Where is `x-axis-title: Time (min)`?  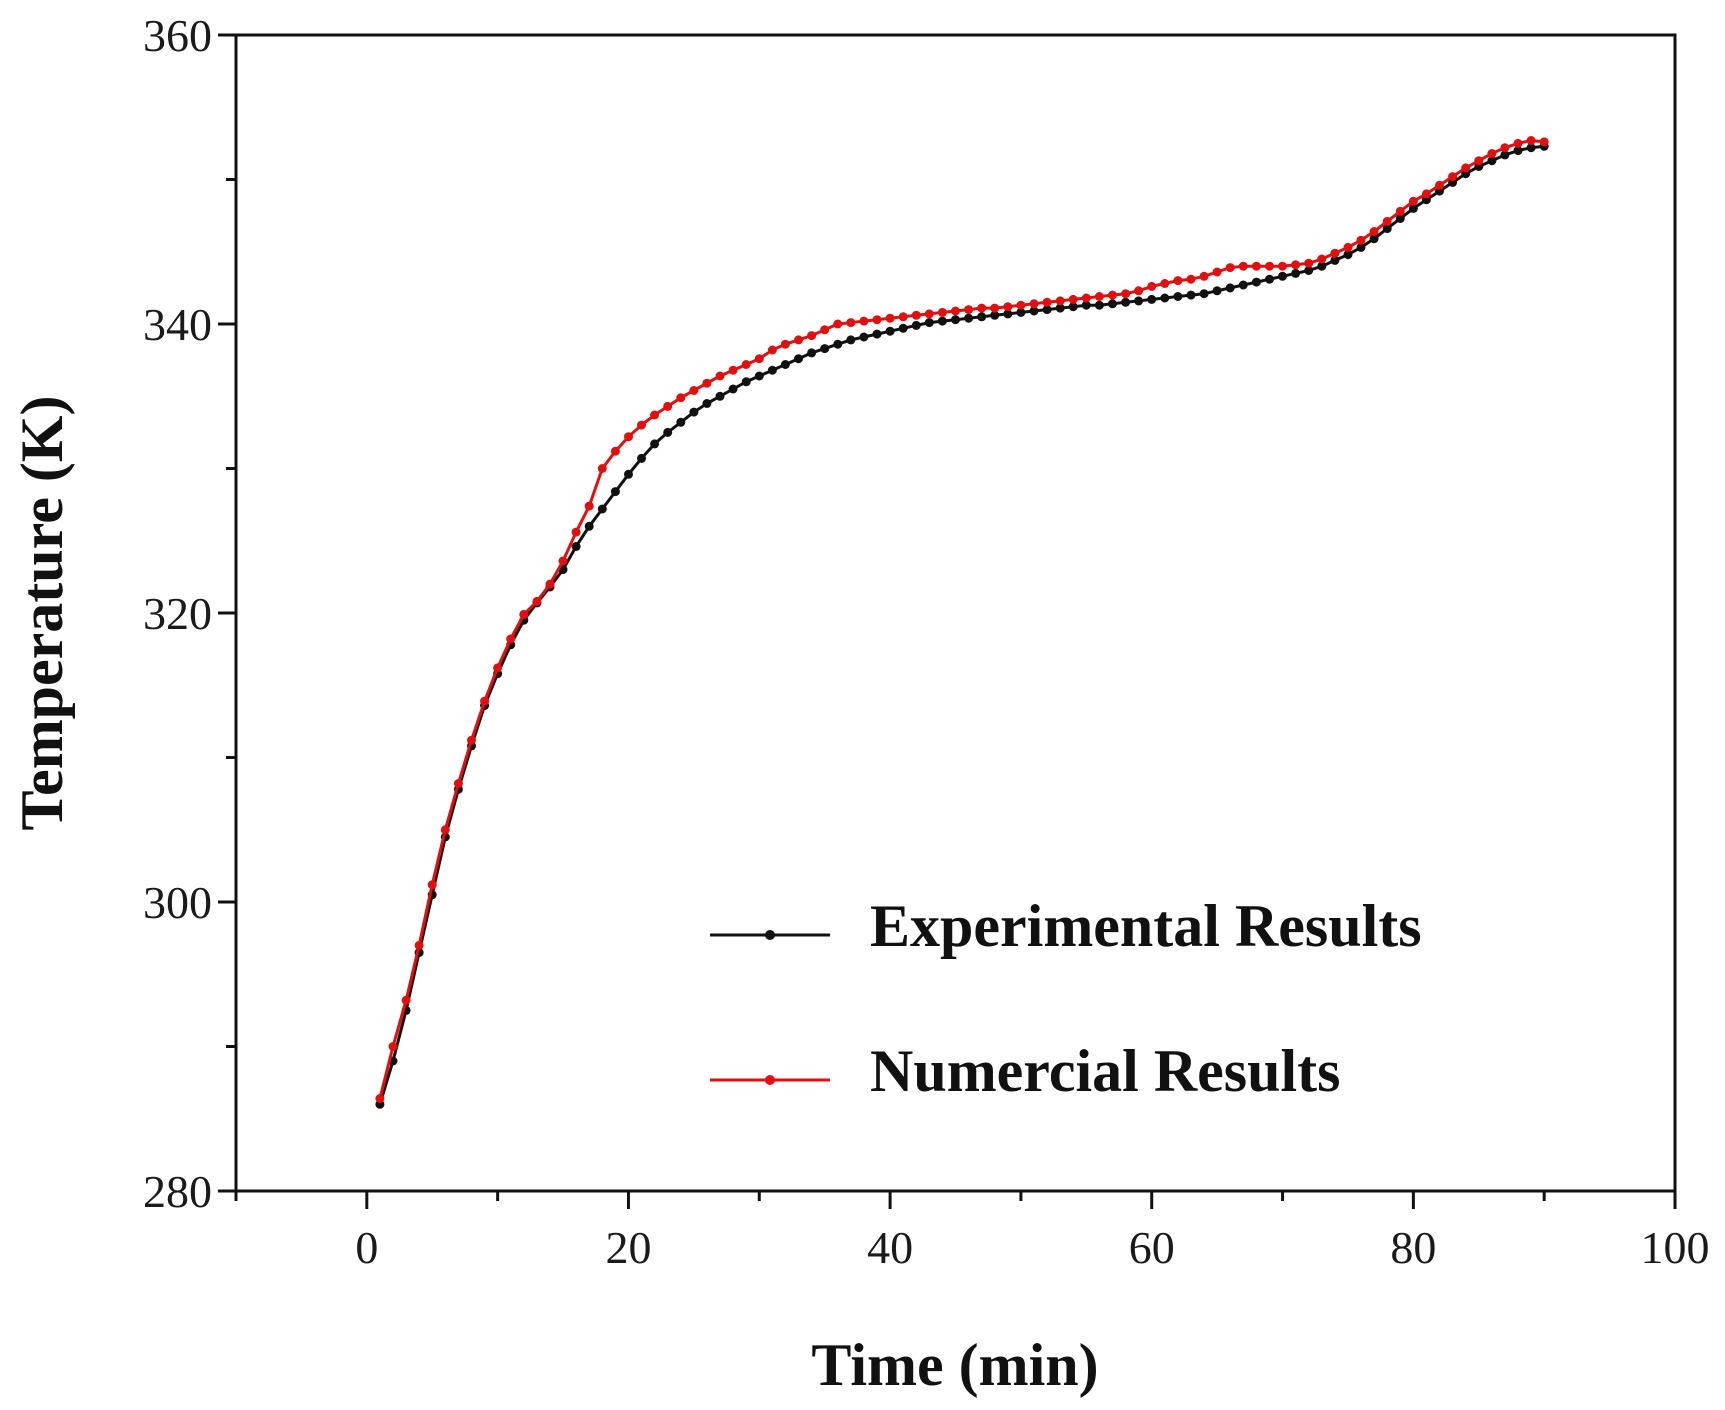
x-axis-title: Time (min) is located at coordinates (954, 1365).